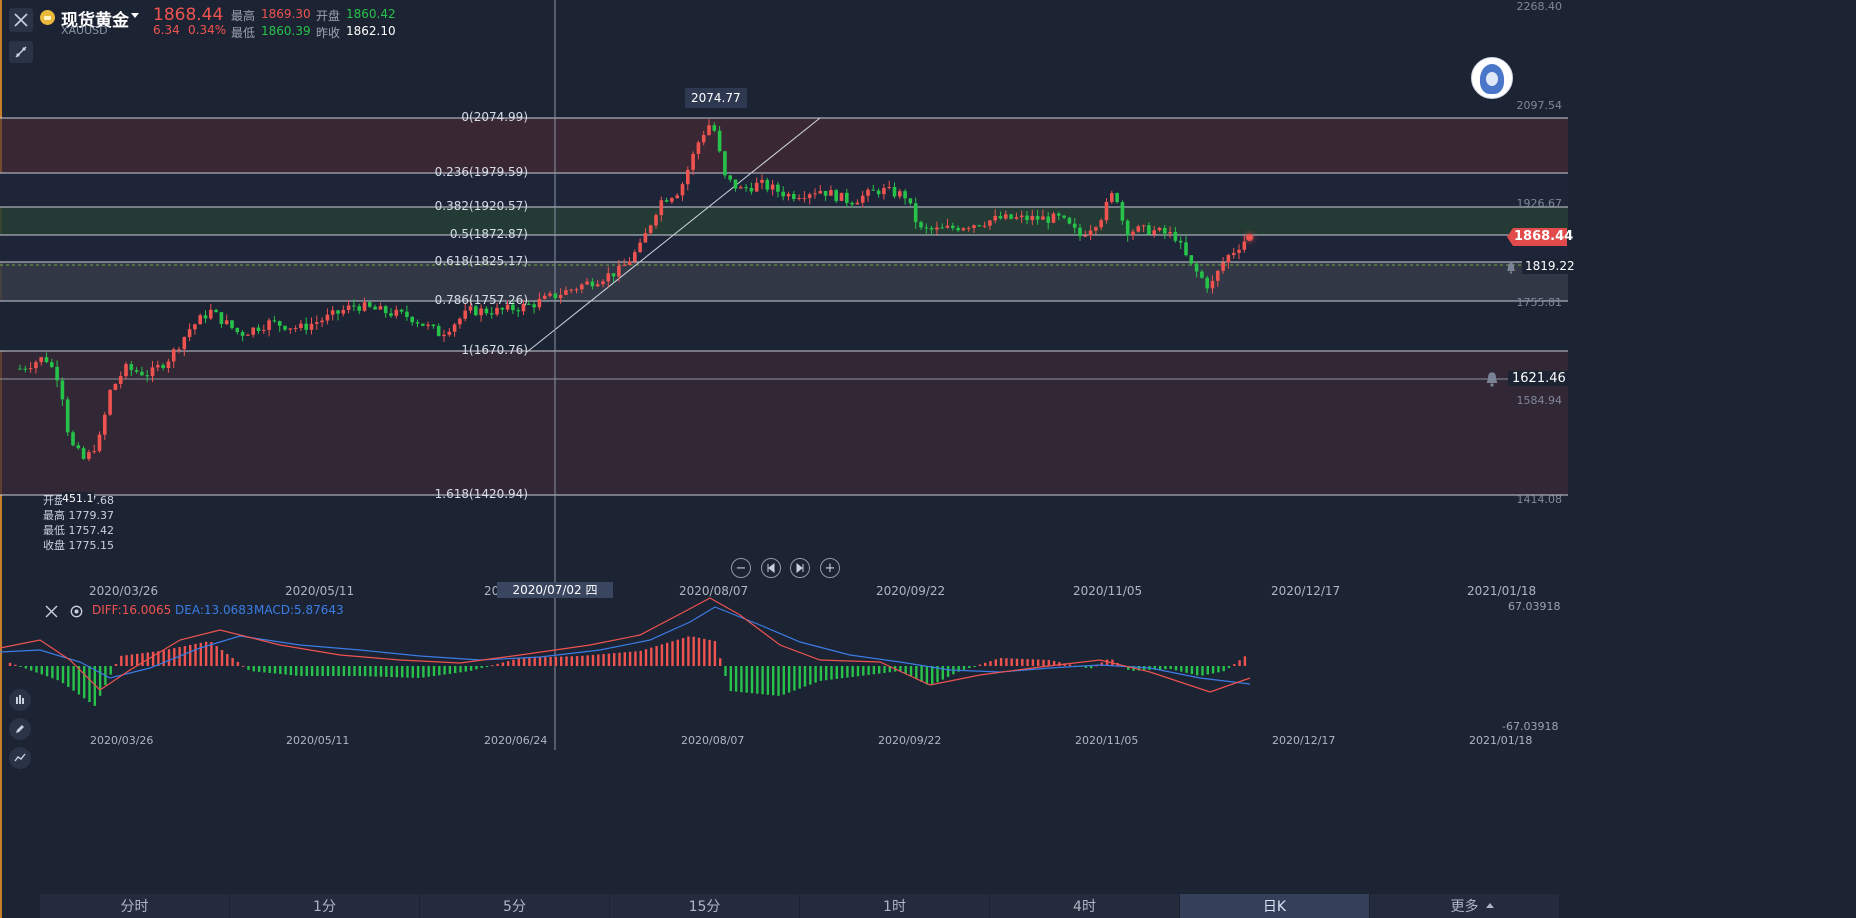 This screenshot has width=1856, height=918. I want to click on timeframe-tab: 分时, so click(134, 906).